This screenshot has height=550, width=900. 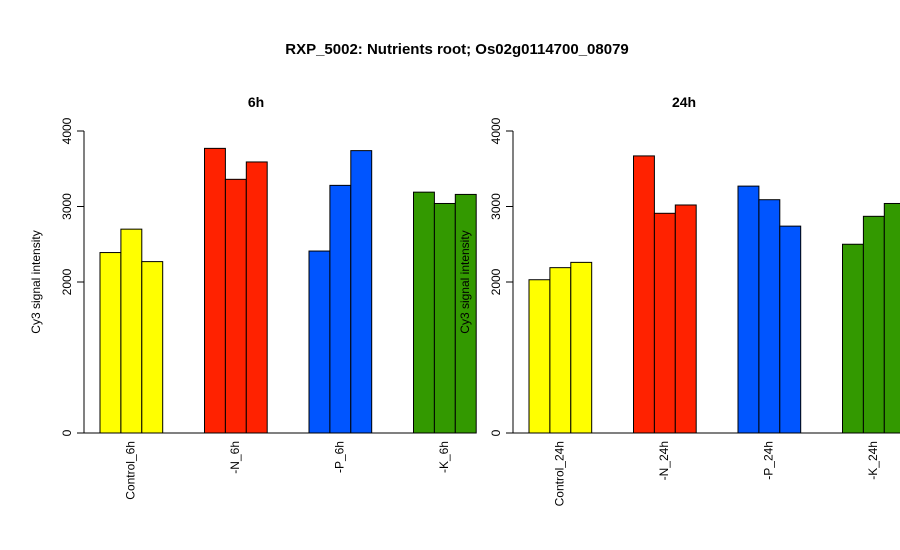 I want to click on category-label: -P_24h, so click(x=769, y=460).